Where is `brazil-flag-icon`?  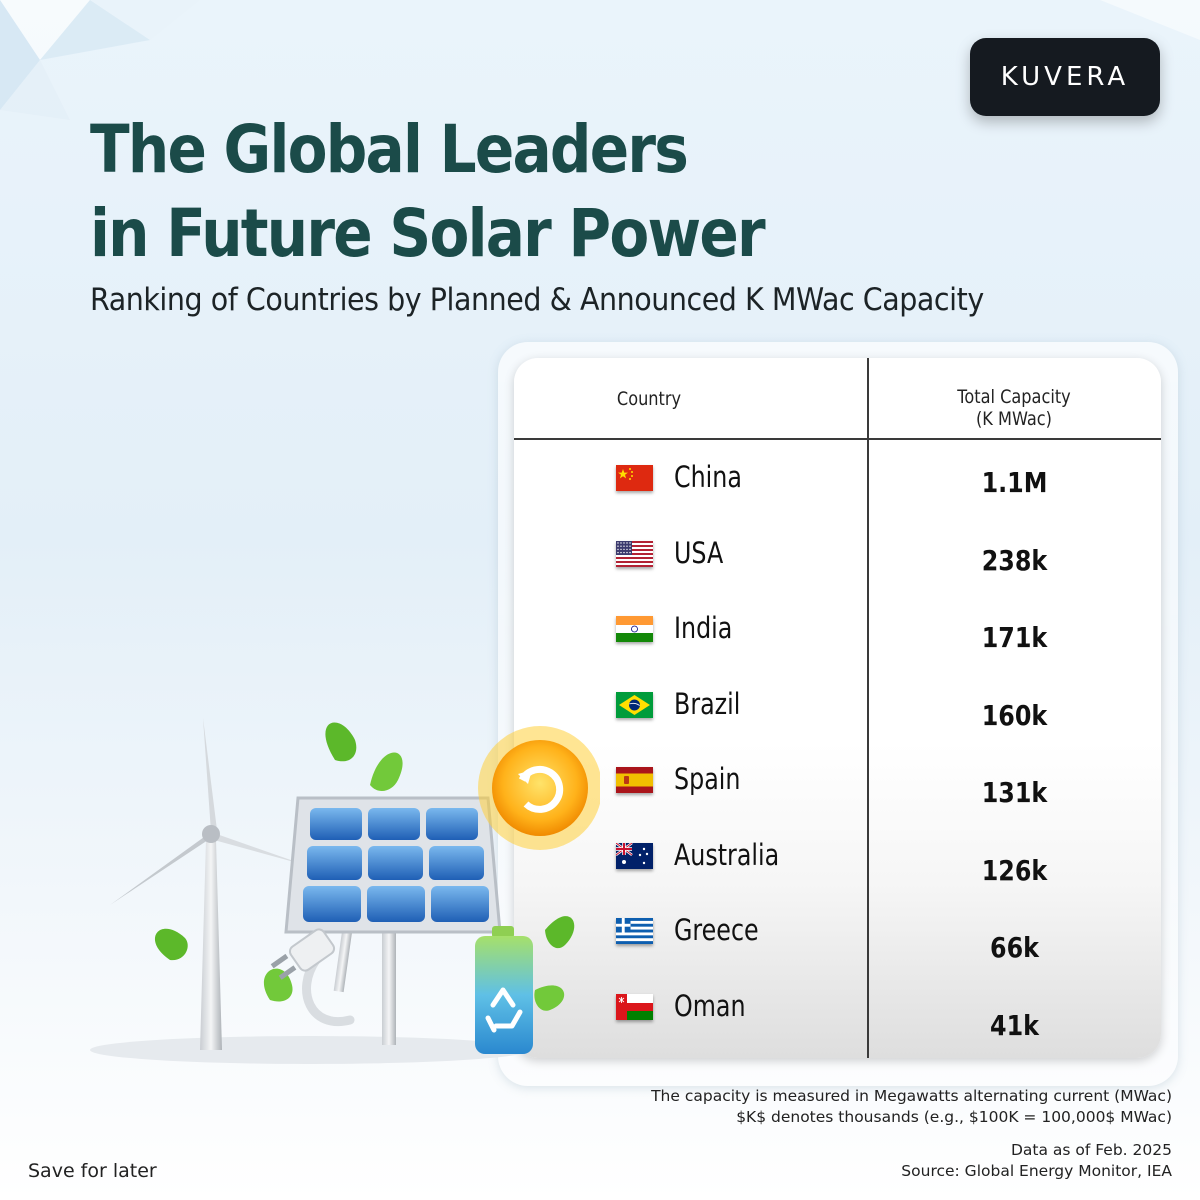 brazil-flag-icon is located at coordinates (634, 704).